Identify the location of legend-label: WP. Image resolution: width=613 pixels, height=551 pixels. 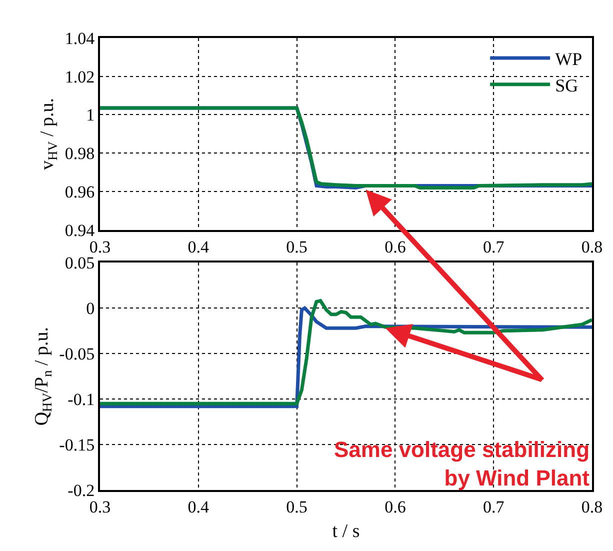
(568, 59).